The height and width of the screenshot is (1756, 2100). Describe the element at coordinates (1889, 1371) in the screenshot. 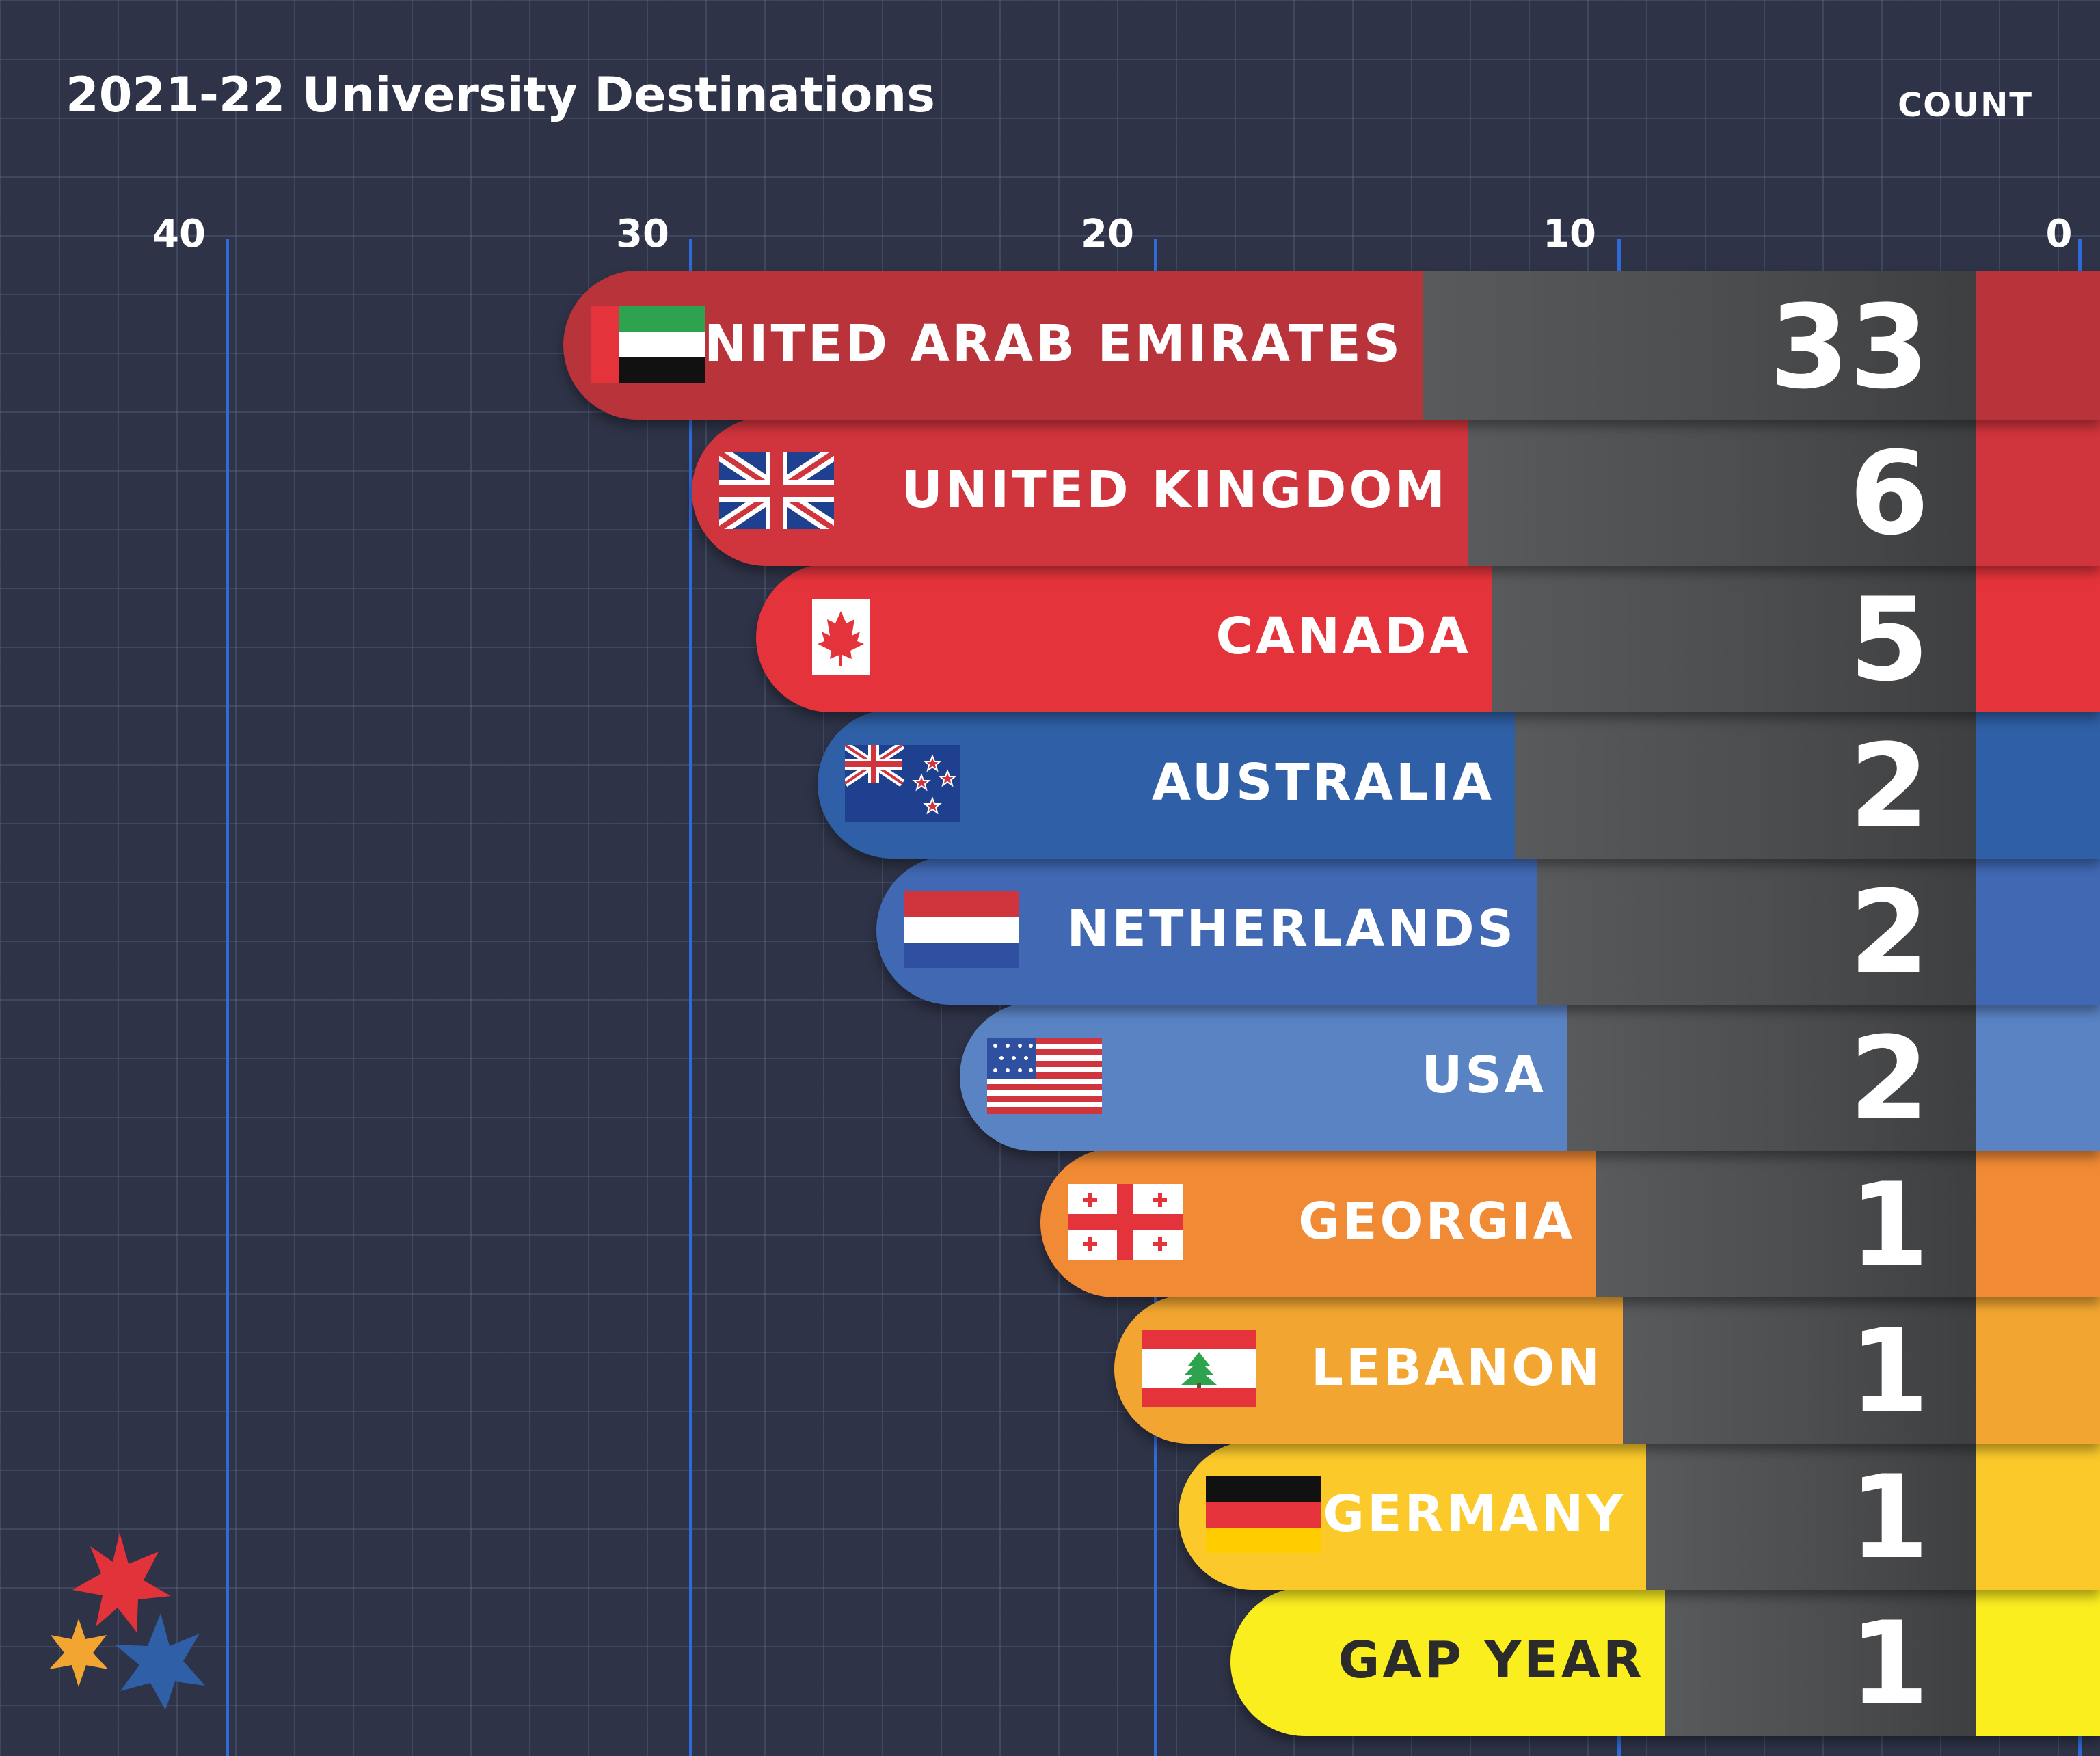

I see `value-label-lebanon: 1` at that location.